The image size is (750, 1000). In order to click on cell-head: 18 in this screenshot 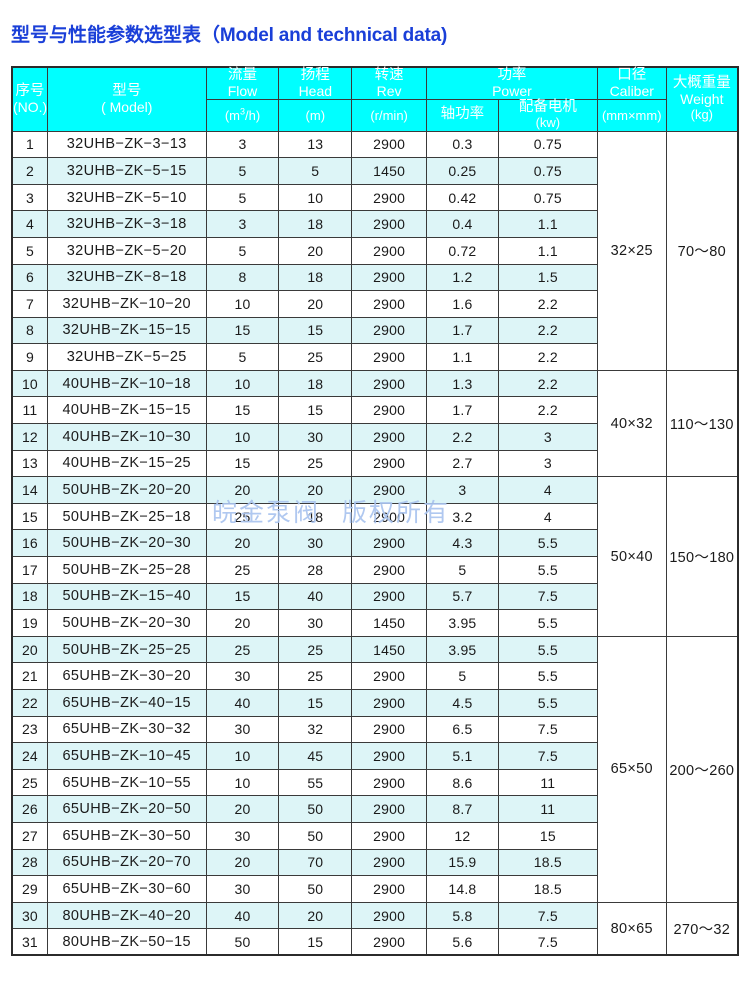, I will do `click(315, 277)`.